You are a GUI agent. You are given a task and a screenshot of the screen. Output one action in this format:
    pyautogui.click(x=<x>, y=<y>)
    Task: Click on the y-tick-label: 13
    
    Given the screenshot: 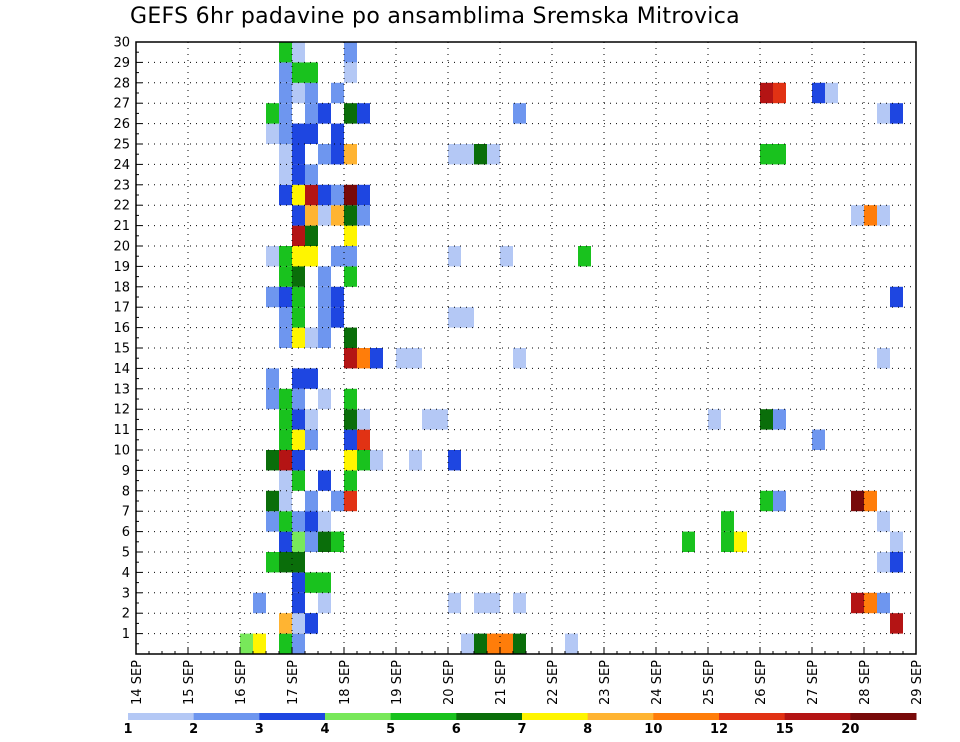 What is the action you would take?
    pyautogui.click(x=121, y=389)
    